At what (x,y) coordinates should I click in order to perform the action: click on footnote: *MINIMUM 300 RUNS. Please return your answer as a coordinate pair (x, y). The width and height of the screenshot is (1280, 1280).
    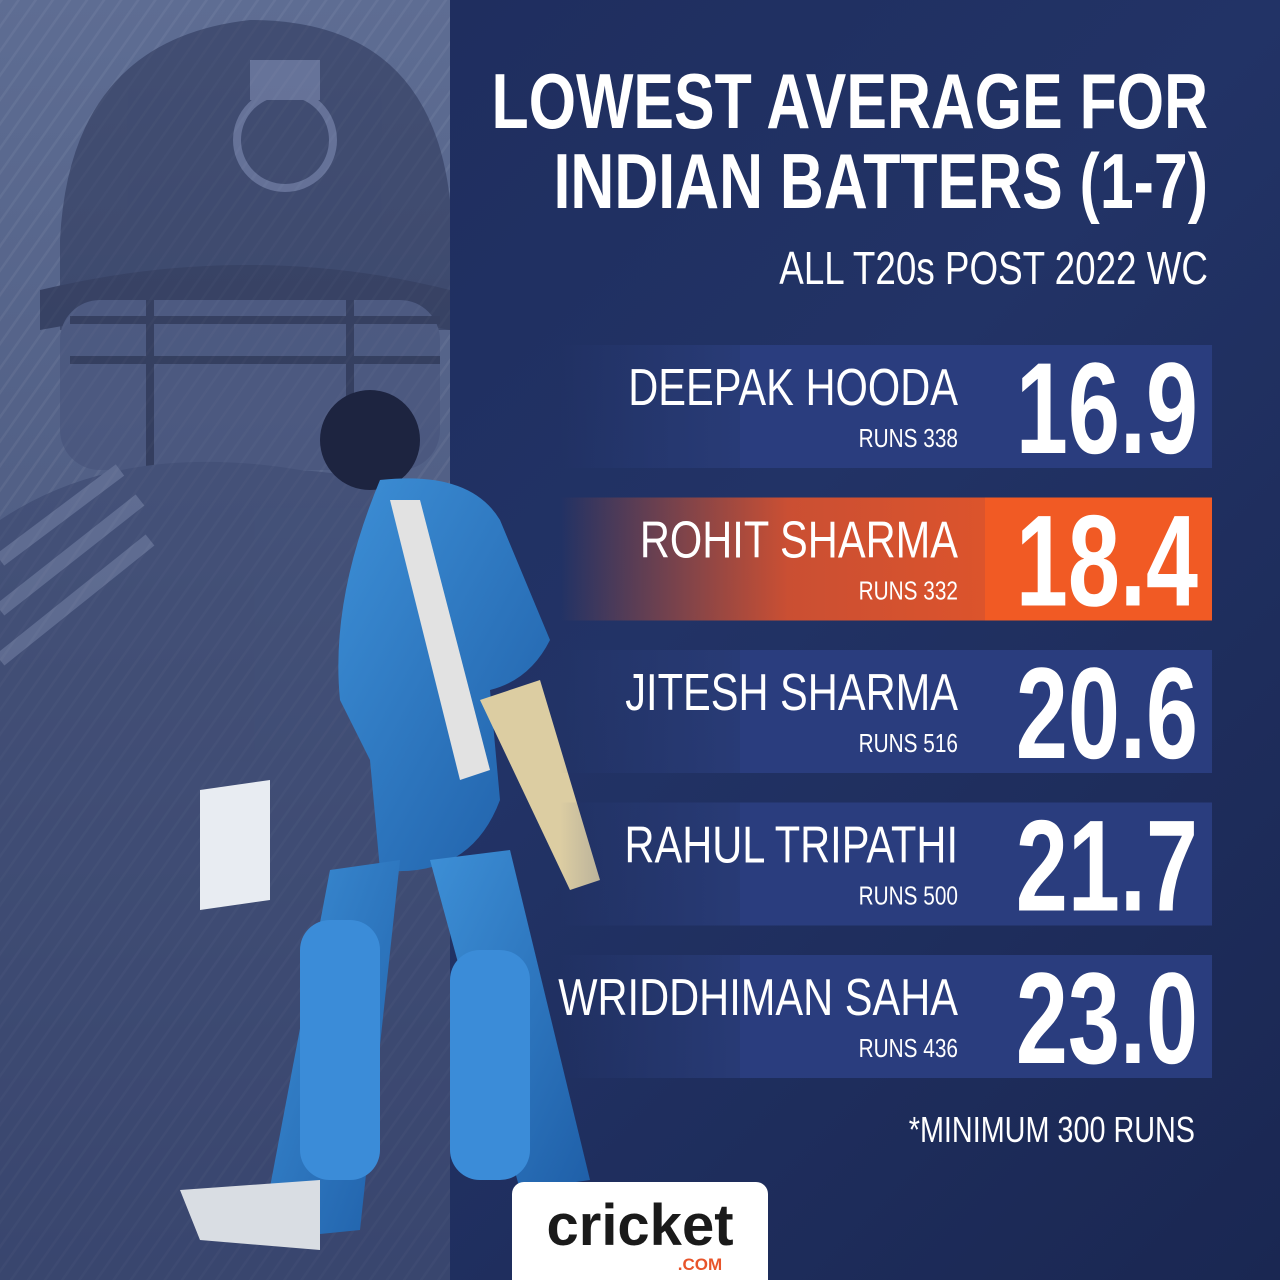
    Looking at the image, I should click on (1052, 1129).